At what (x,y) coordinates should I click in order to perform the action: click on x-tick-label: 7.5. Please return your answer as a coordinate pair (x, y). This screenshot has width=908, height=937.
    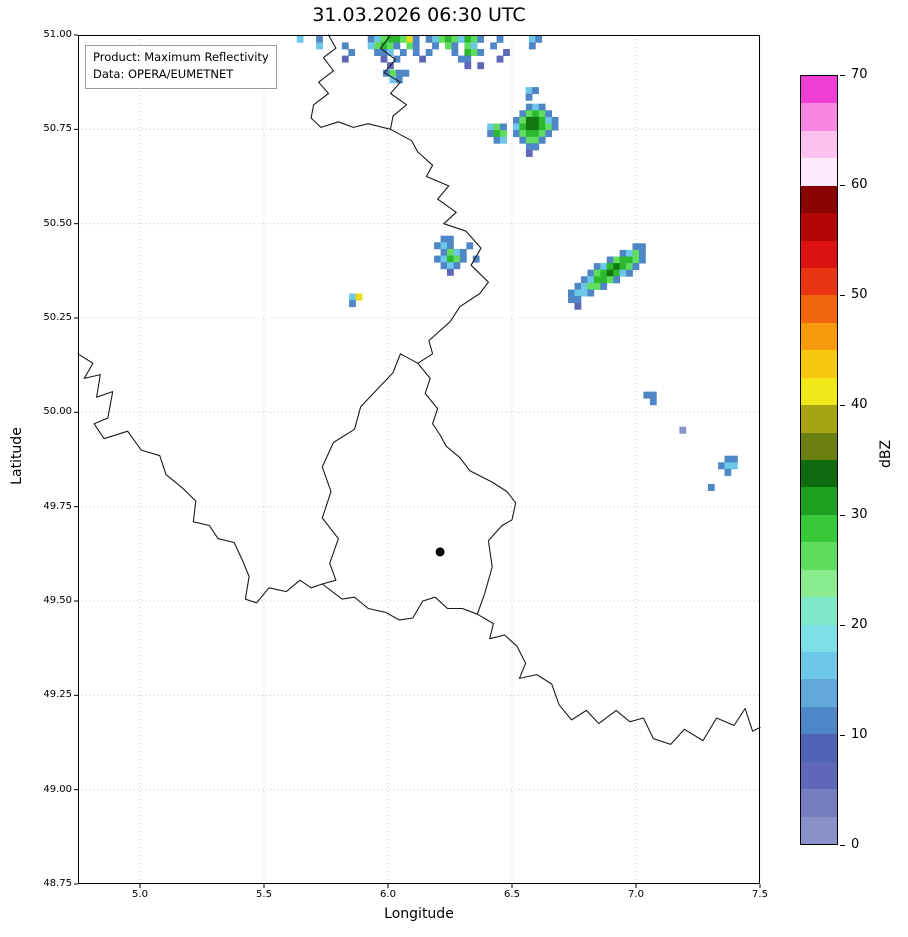
    Looking at the image, I should click on (760, 894).